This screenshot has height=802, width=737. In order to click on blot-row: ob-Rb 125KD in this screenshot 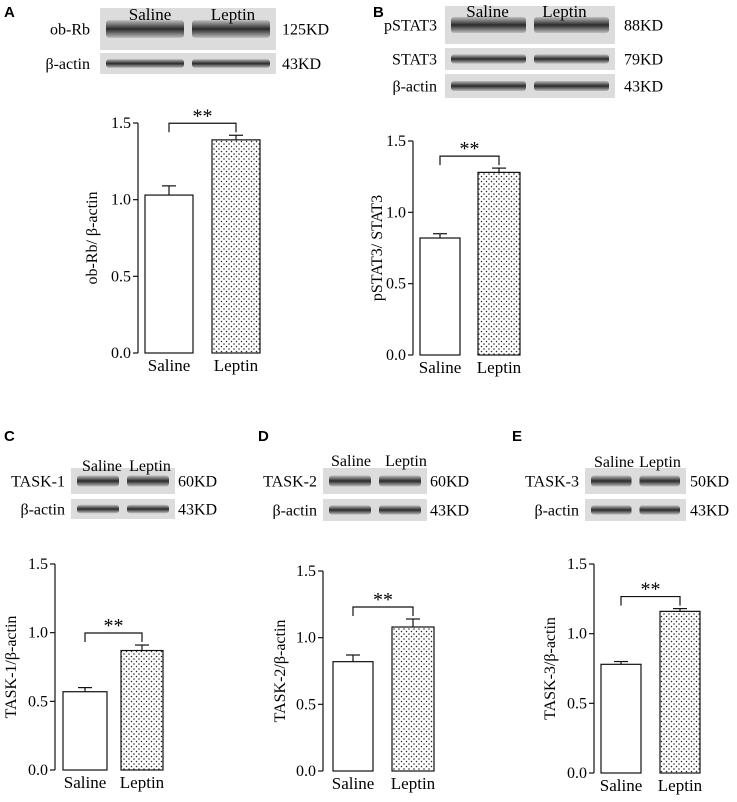, I will do `click(189, 29)`.